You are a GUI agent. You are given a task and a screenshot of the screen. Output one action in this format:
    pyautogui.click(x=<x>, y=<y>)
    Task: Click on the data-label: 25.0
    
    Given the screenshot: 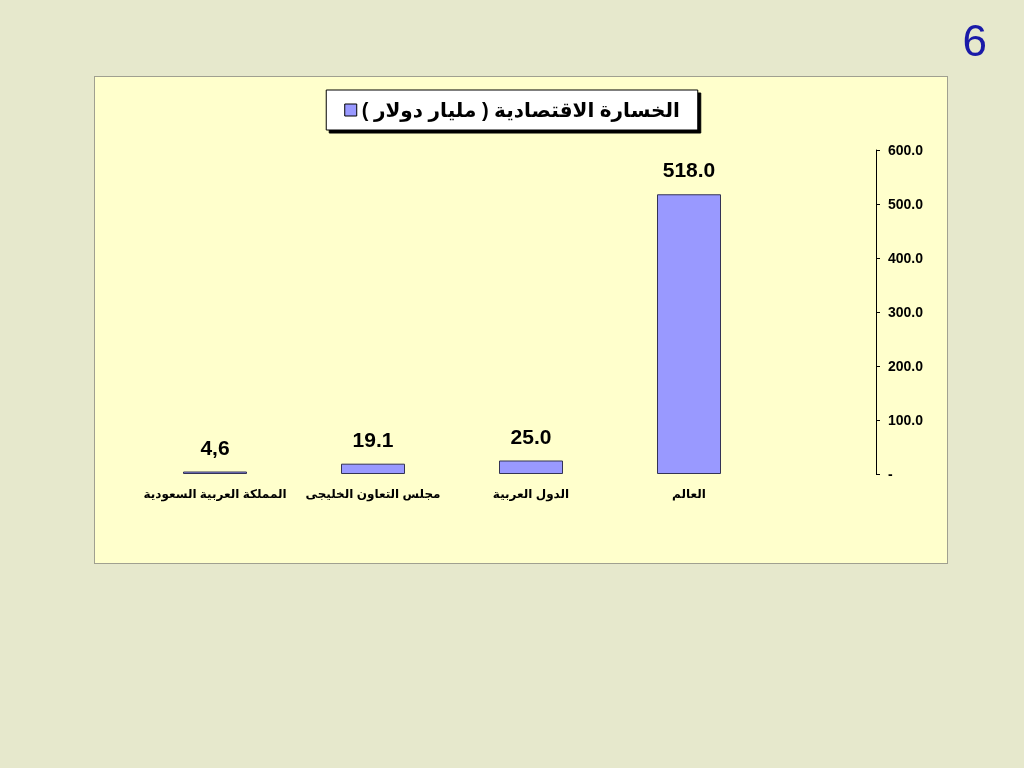 What is the action you would take?
    pyautogui.click(x=531, y=436)
    